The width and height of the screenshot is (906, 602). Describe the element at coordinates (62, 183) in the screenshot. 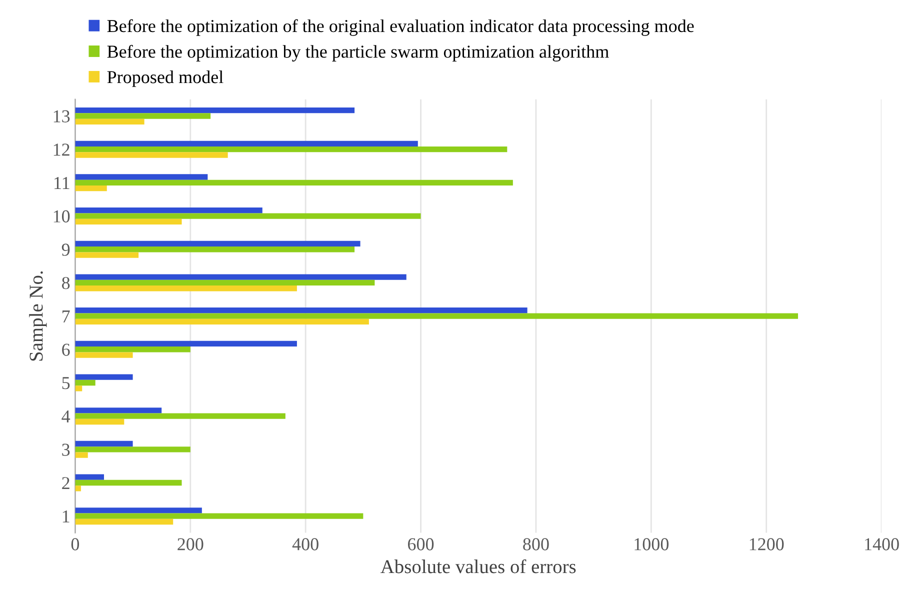

I see `y-tick-label: 11` at that location.